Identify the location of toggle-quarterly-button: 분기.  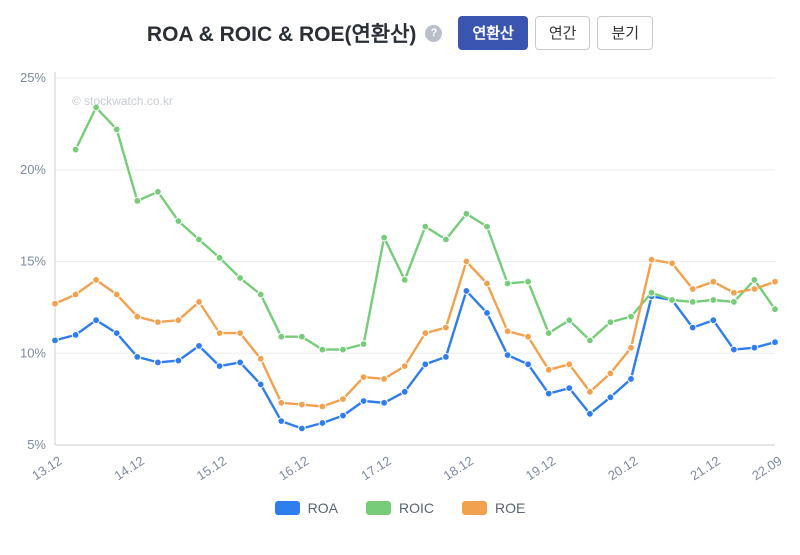
(625, 33).